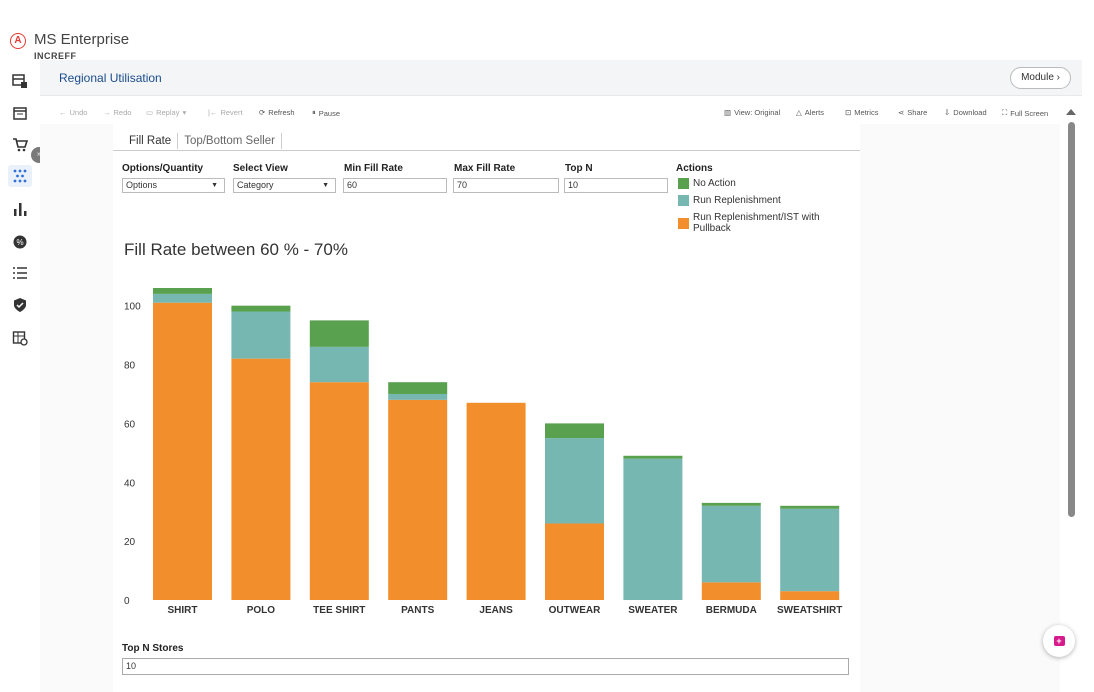 This screenshot has height=692, width=1094. I want to click on revert-button: |← Revert, so click(225, 112).